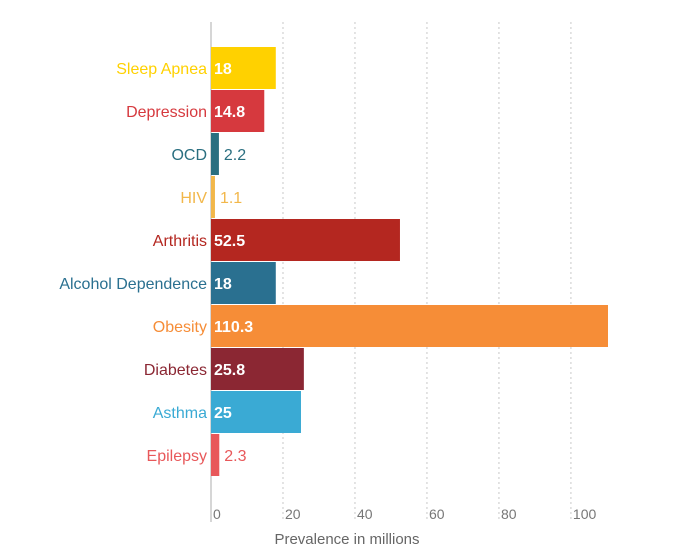 This screenshot has height=554, width=700. Describe the element at coordinates (365, 514) in the screenshot. I see `x-tick-label: 40` at that location.